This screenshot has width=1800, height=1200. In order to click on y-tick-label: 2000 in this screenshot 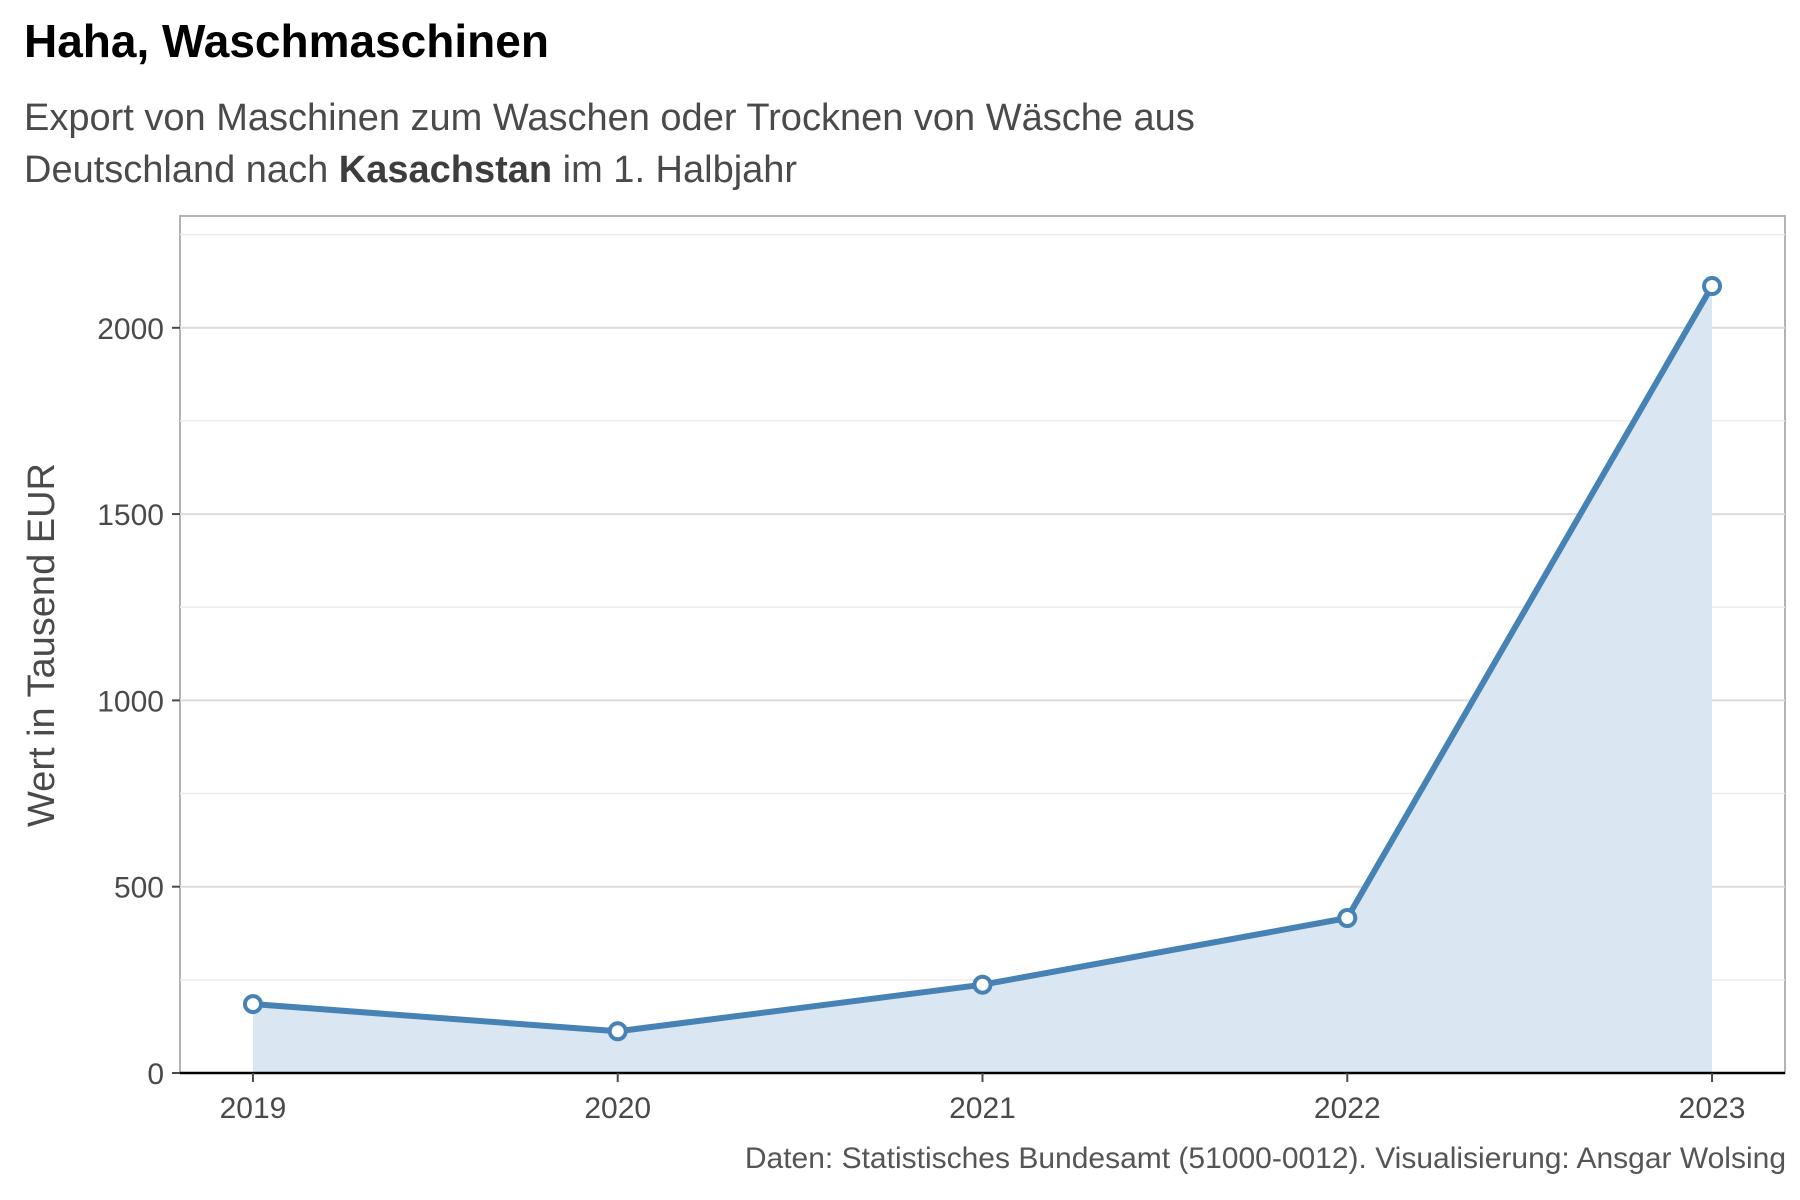, I will do `click(130, 329)`.